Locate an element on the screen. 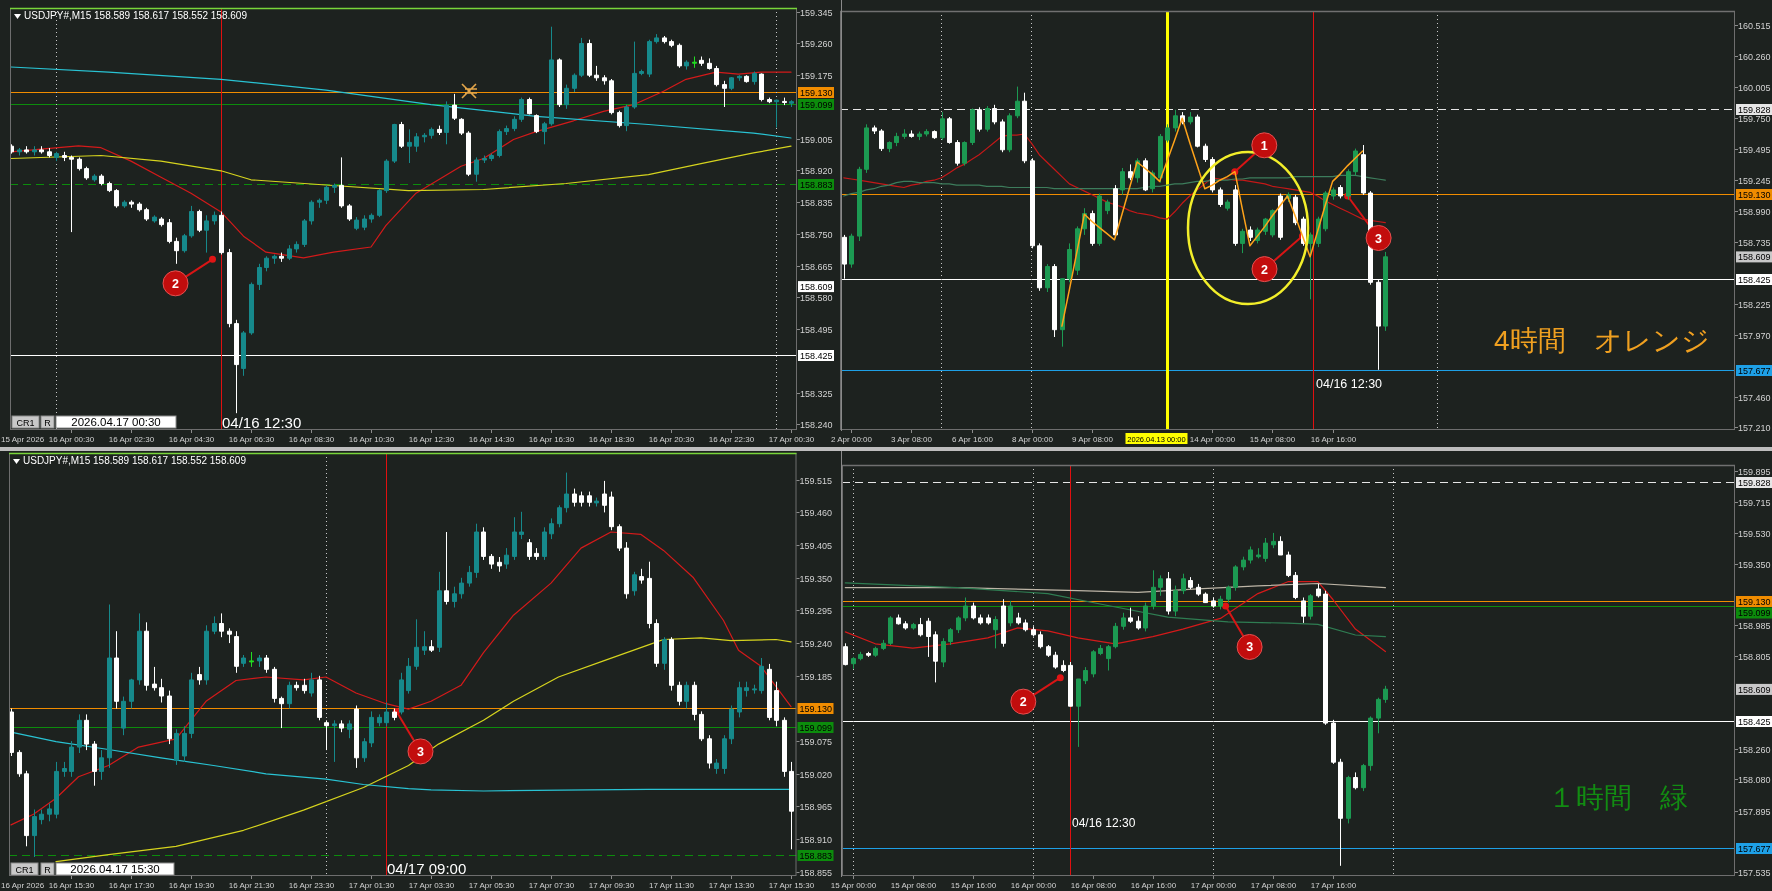 The width and height of the screenshot is (1772, 891). ref-line-label: 159.099 is located at coordinates (816, 104).